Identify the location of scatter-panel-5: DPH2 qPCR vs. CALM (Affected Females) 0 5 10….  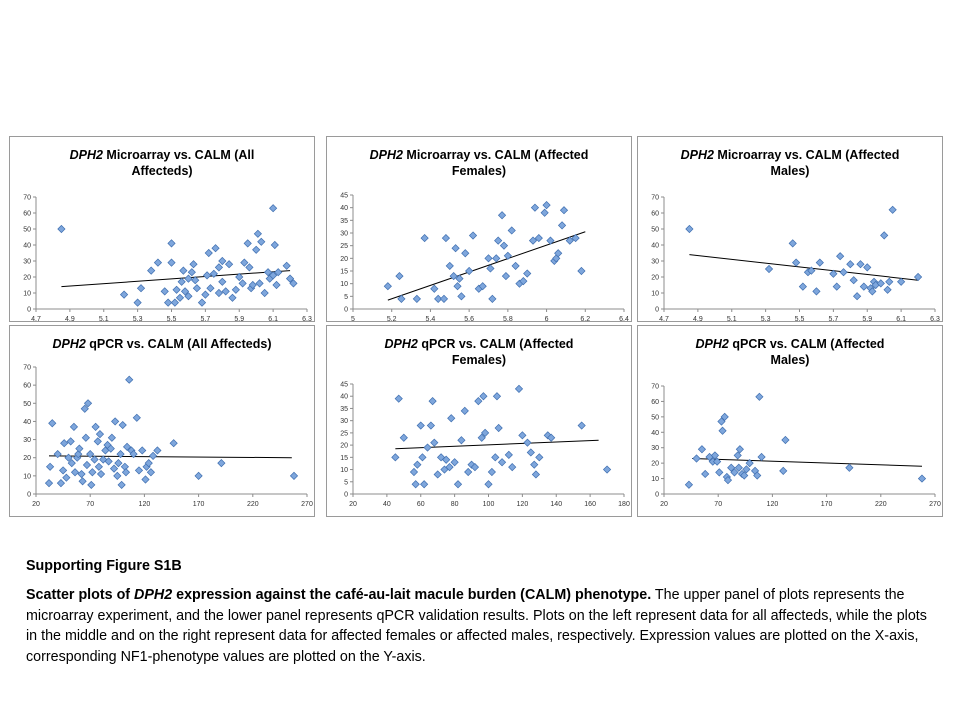
(479, 421).